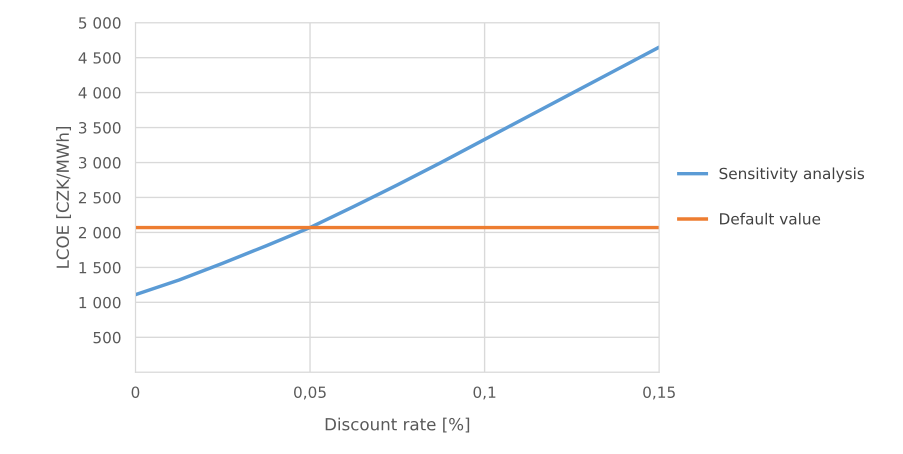 The width and height of the screenshot is (903, 454). Describe the element at coordinates (310, 393) in the screenshot. I see `x-tick-label: 0,05` at that location.